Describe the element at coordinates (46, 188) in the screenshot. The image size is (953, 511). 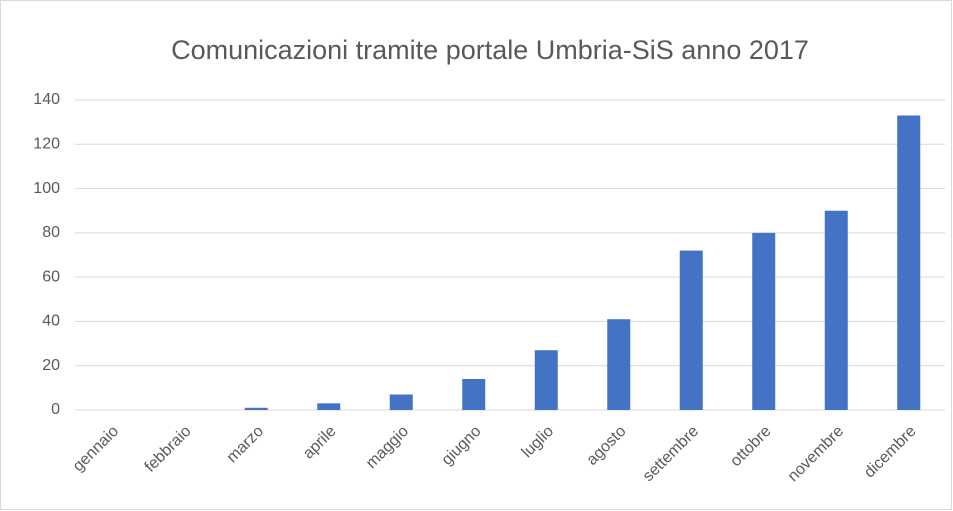
I see `y-tick-label: 100` at that location.